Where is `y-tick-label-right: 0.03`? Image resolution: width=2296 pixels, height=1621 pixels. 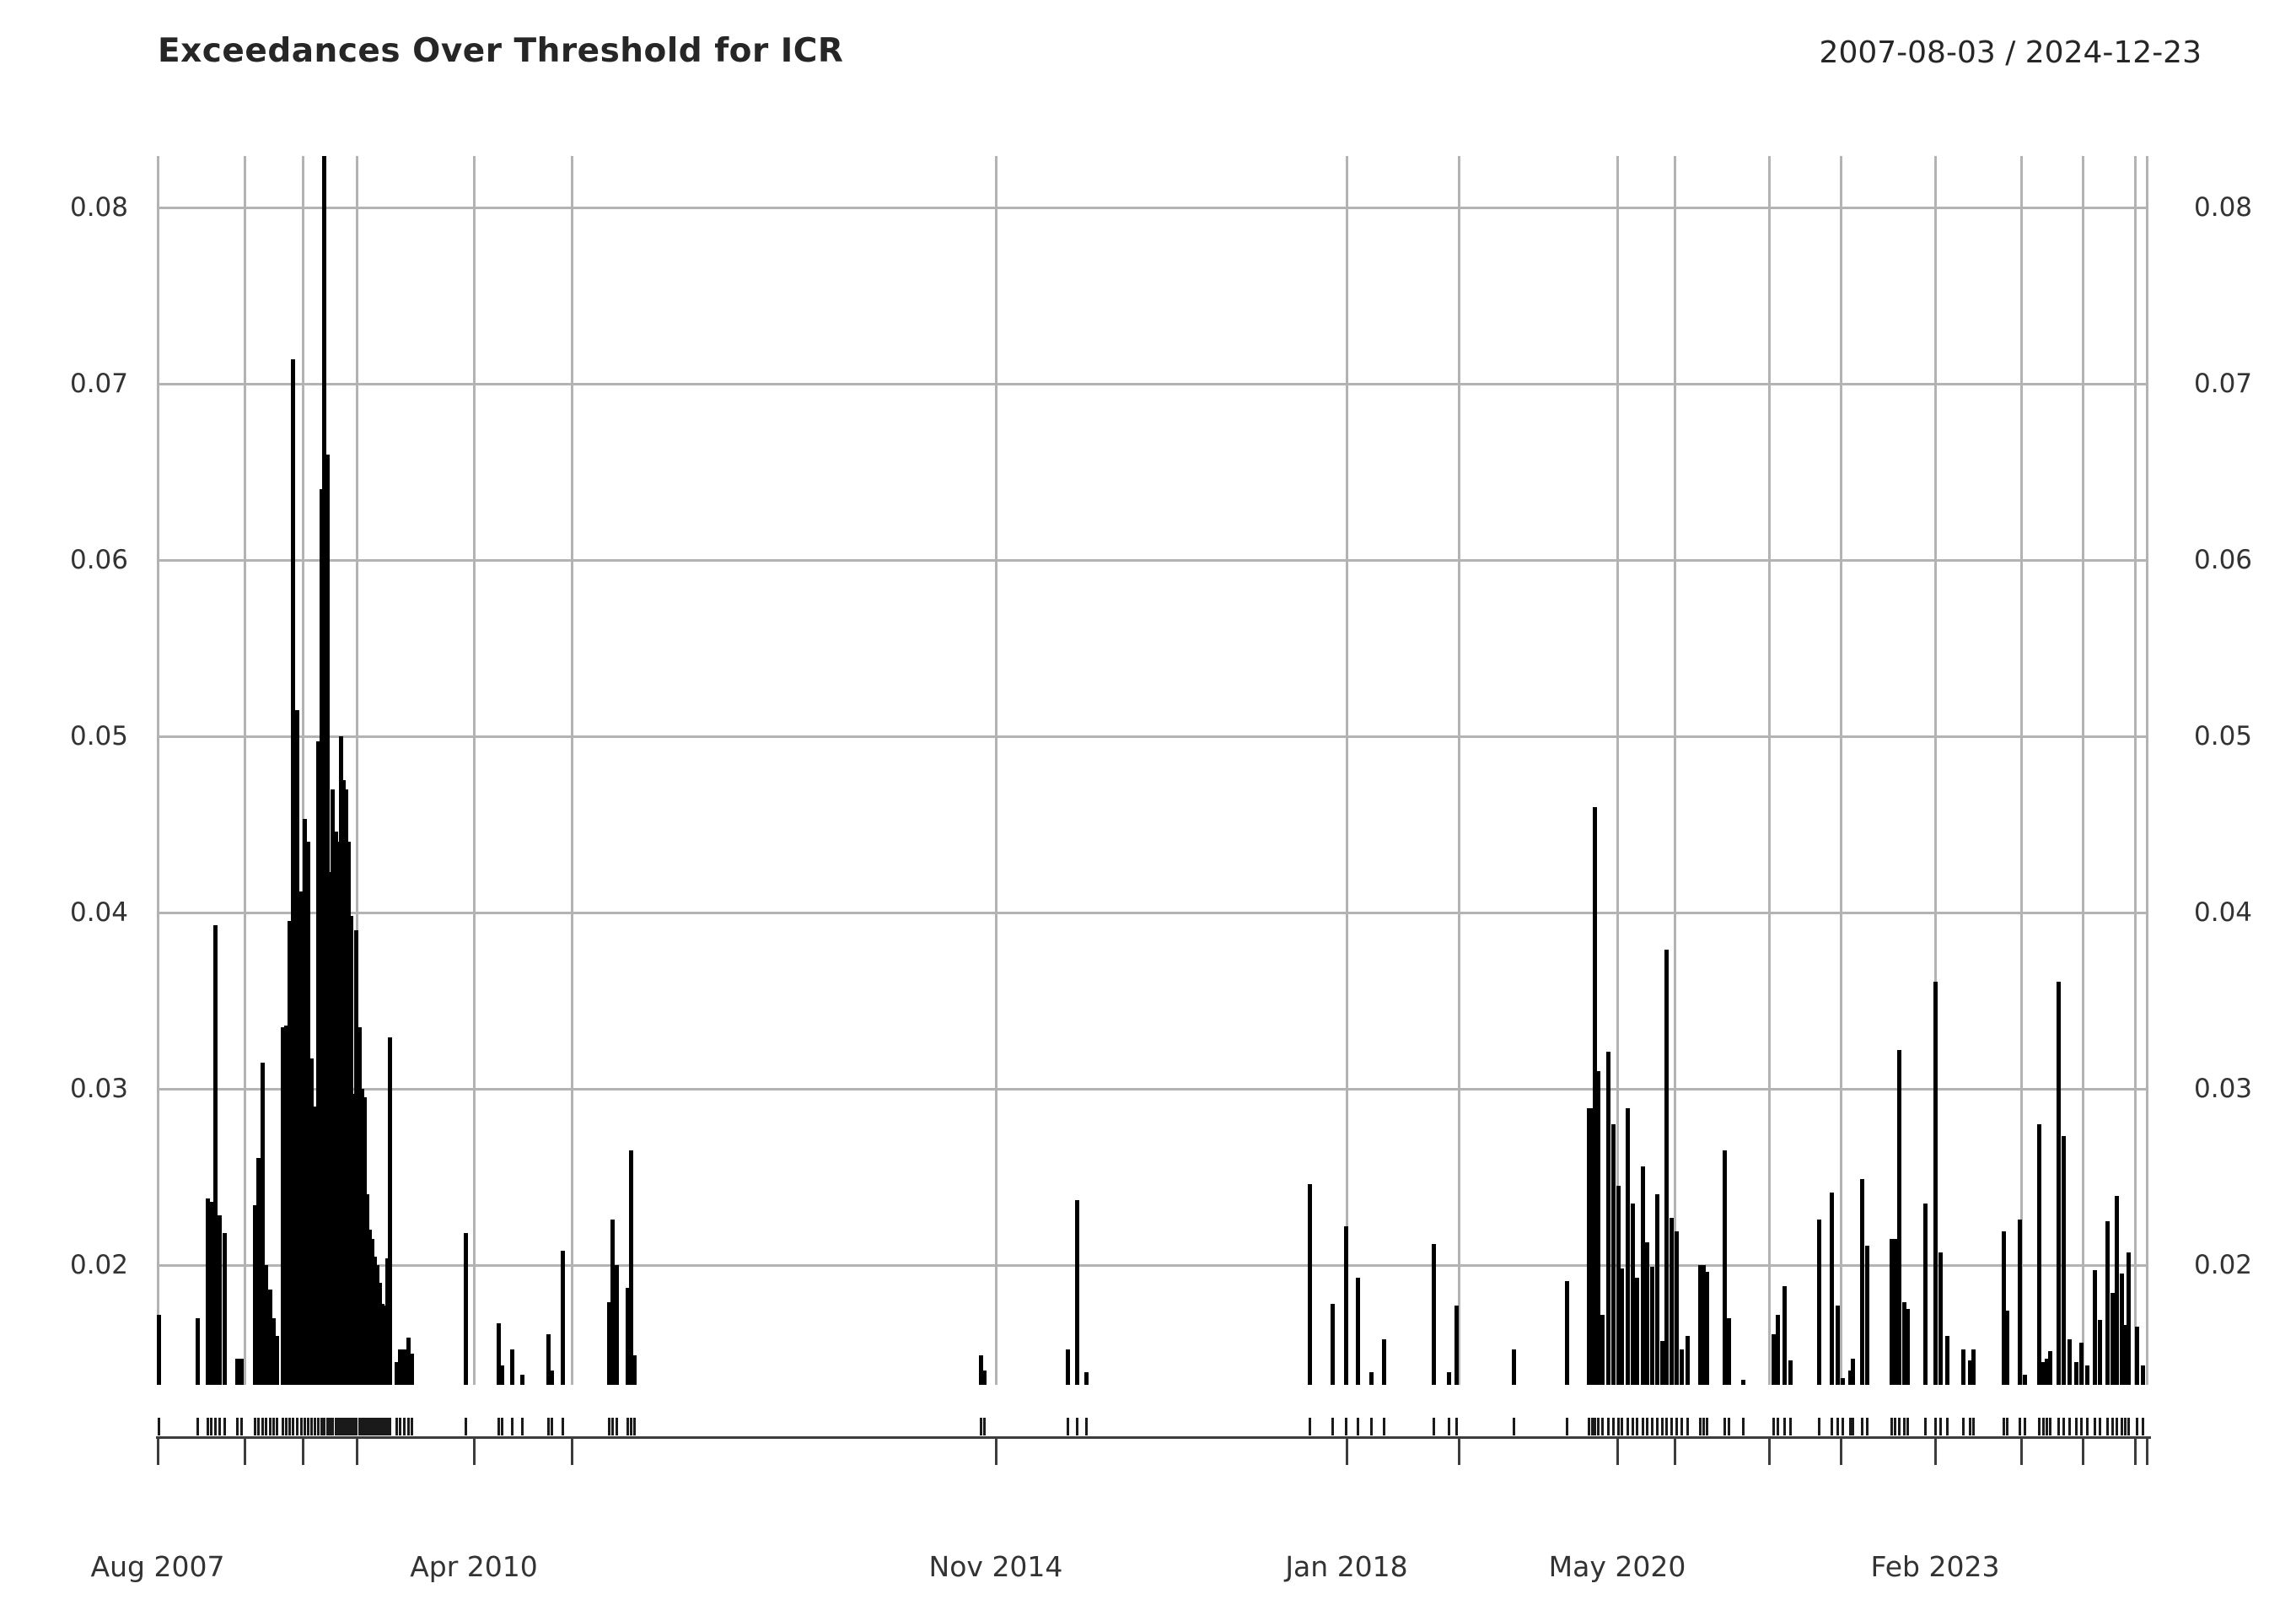 y-tick-label-right: 0.03 is located at coordinates (2223, 1089).